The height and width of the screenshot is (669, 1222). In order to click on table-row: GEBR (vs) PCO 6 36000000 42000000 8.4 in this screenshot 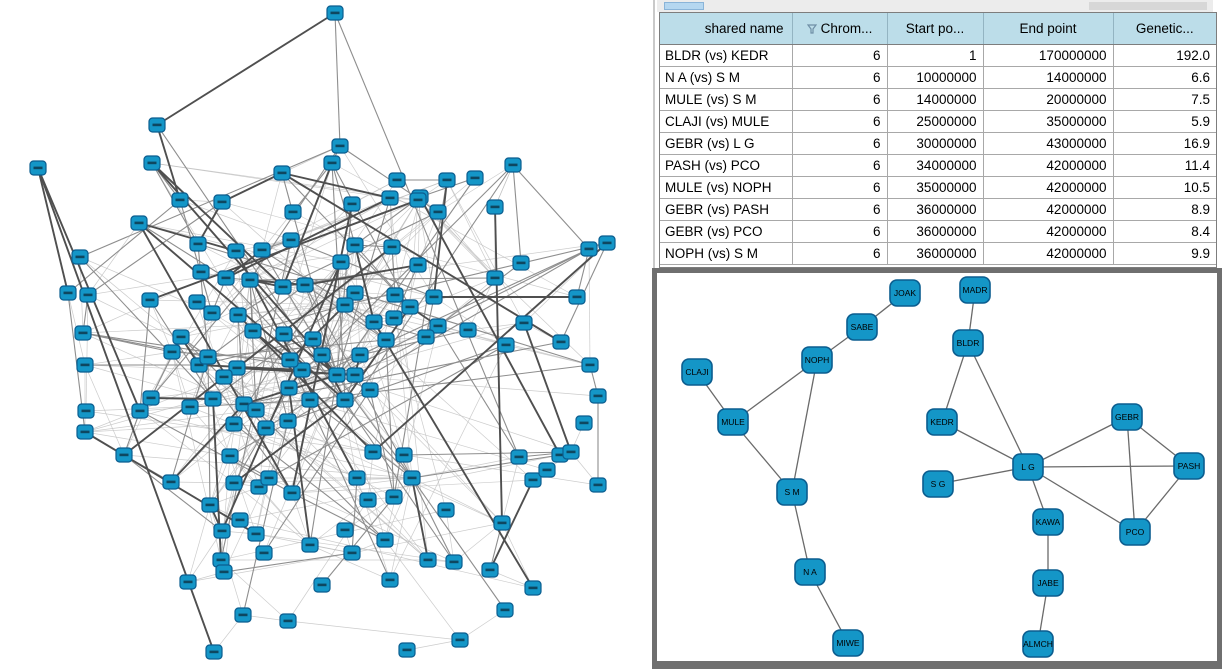, I will do `click(938, 231)`.